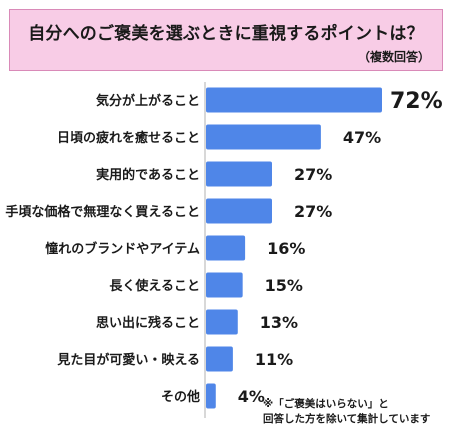  I want to click on value-label: 13%, so click(279, 322).